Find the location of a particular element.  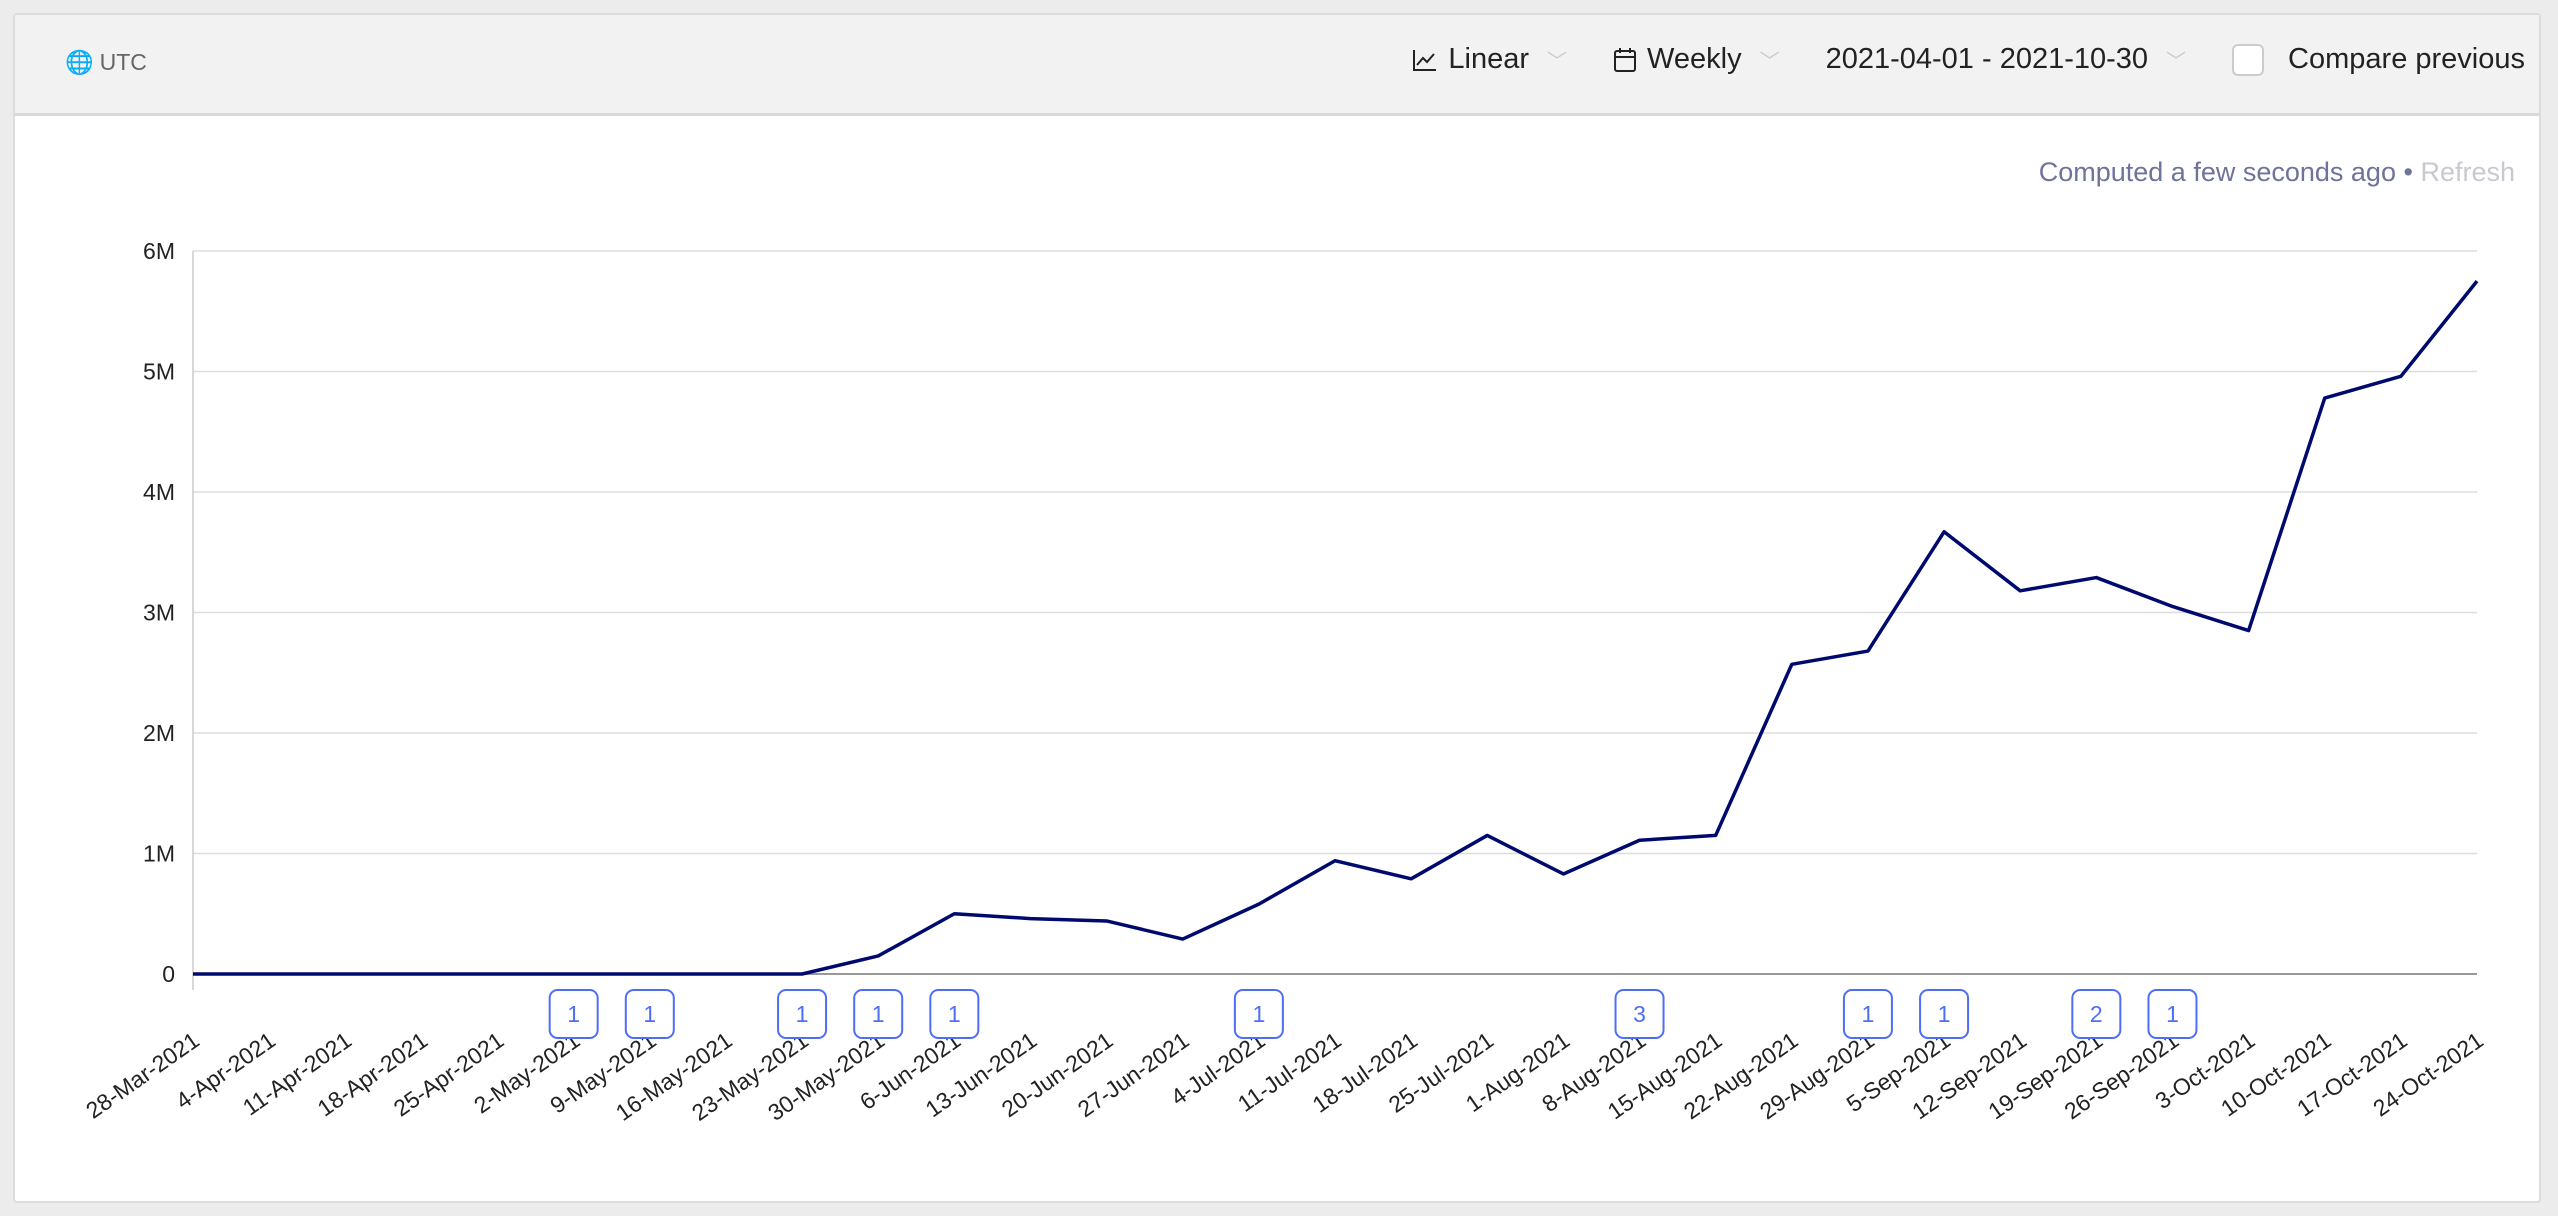

refresh-link: Refresh is located at coordinates (2467, 172).